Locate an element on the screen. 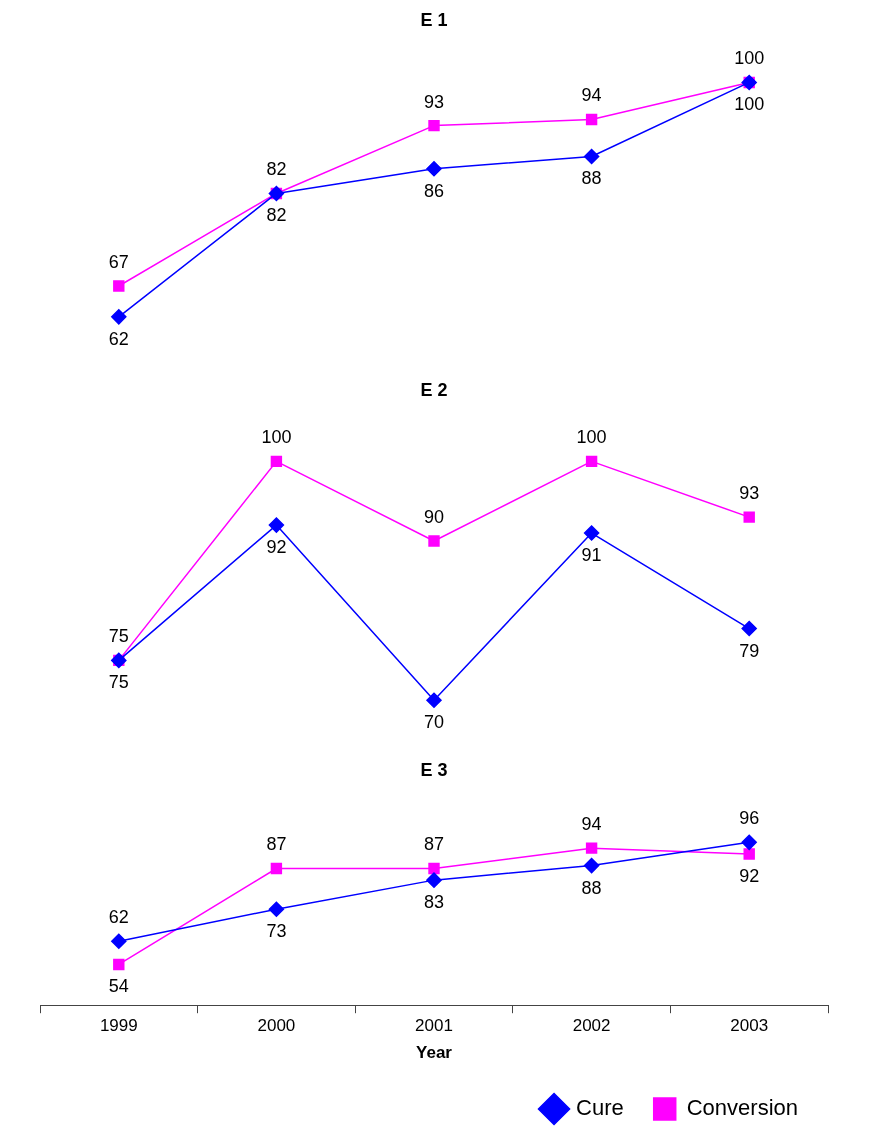  data-label: 86 is located at coordinates (434, 190).